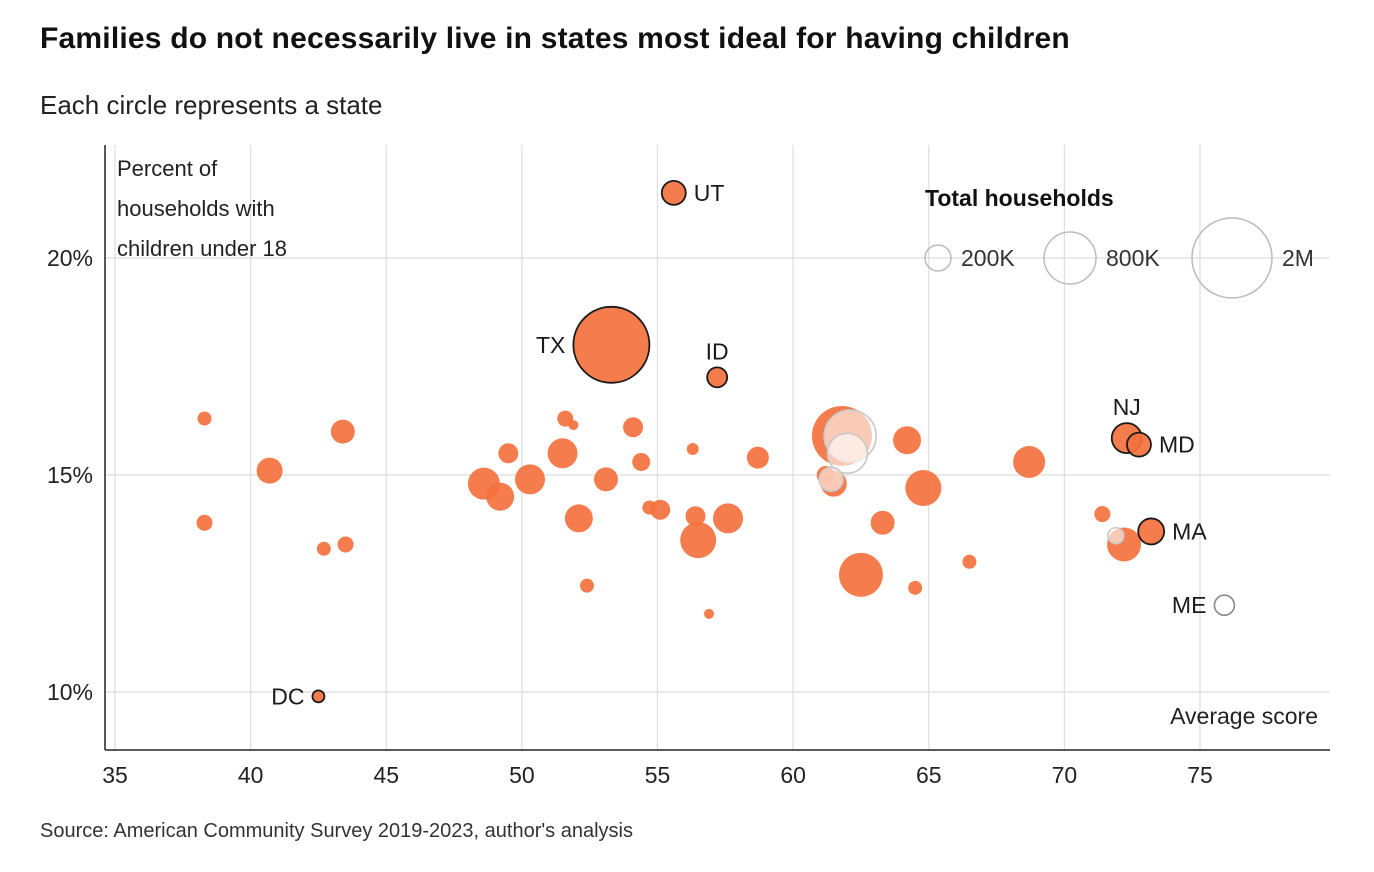 The width and height of the screenshot is (1374, 872). Describe the element at coordinates (1127, 407) in the screenshot. I see `state-label: NJ` at that location.